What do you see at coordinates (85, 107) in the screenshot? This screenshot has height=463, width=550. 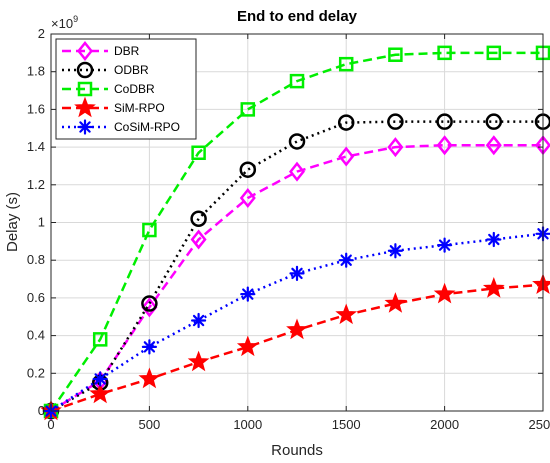 I see `legend-marker-sim-rpo` at bounding box center [85, 107].